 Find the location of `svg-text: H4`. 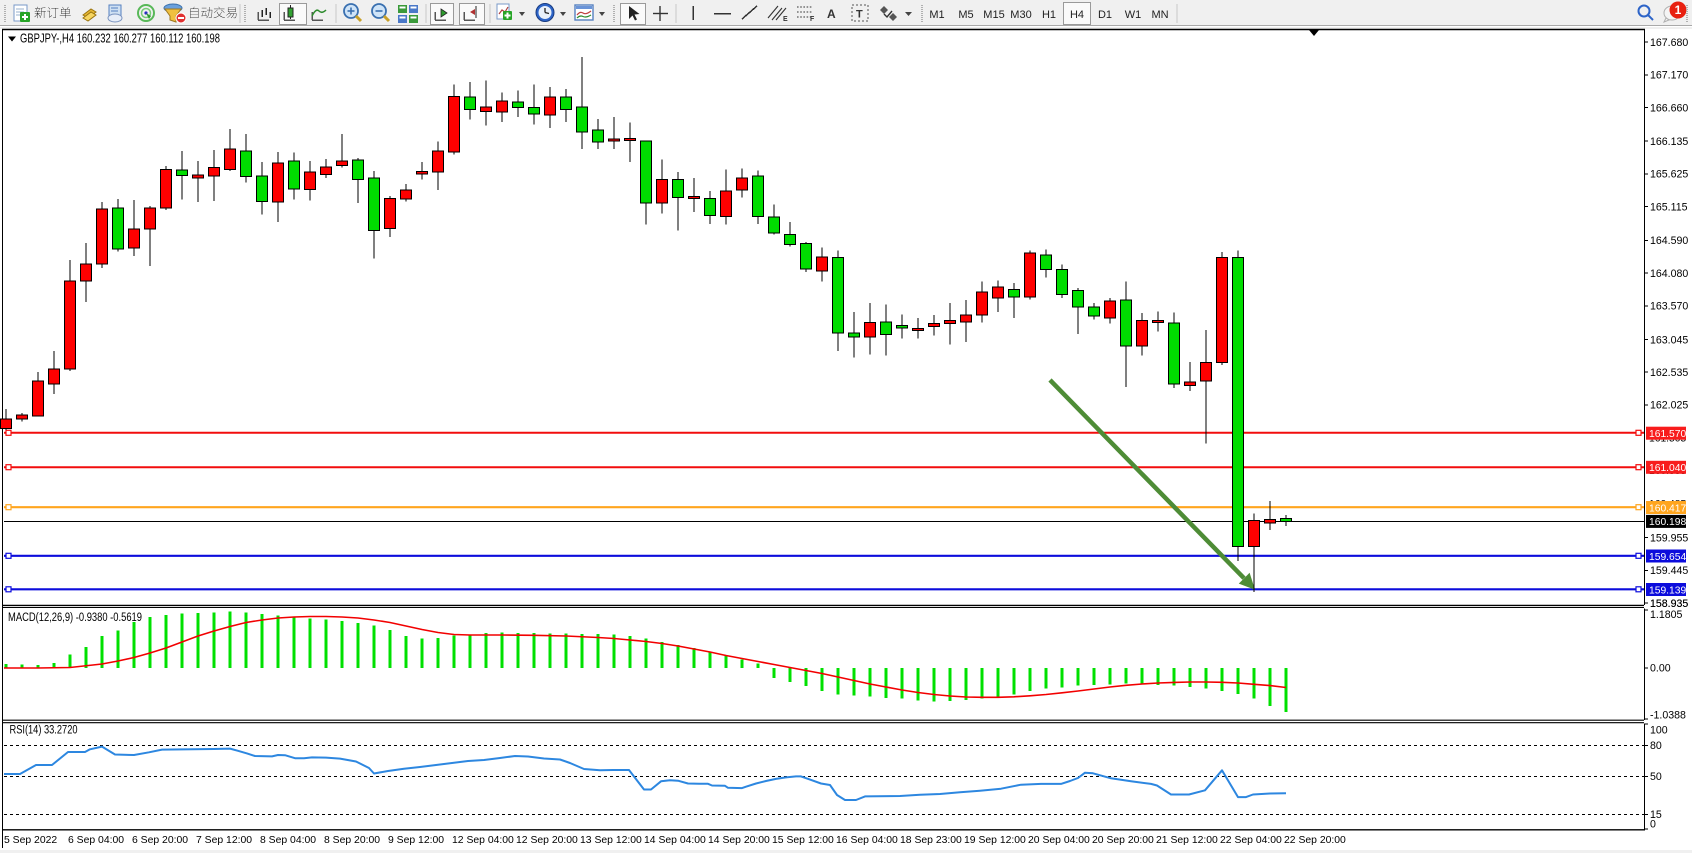

svg-text: H4 is located at coordinates (1077, 15).